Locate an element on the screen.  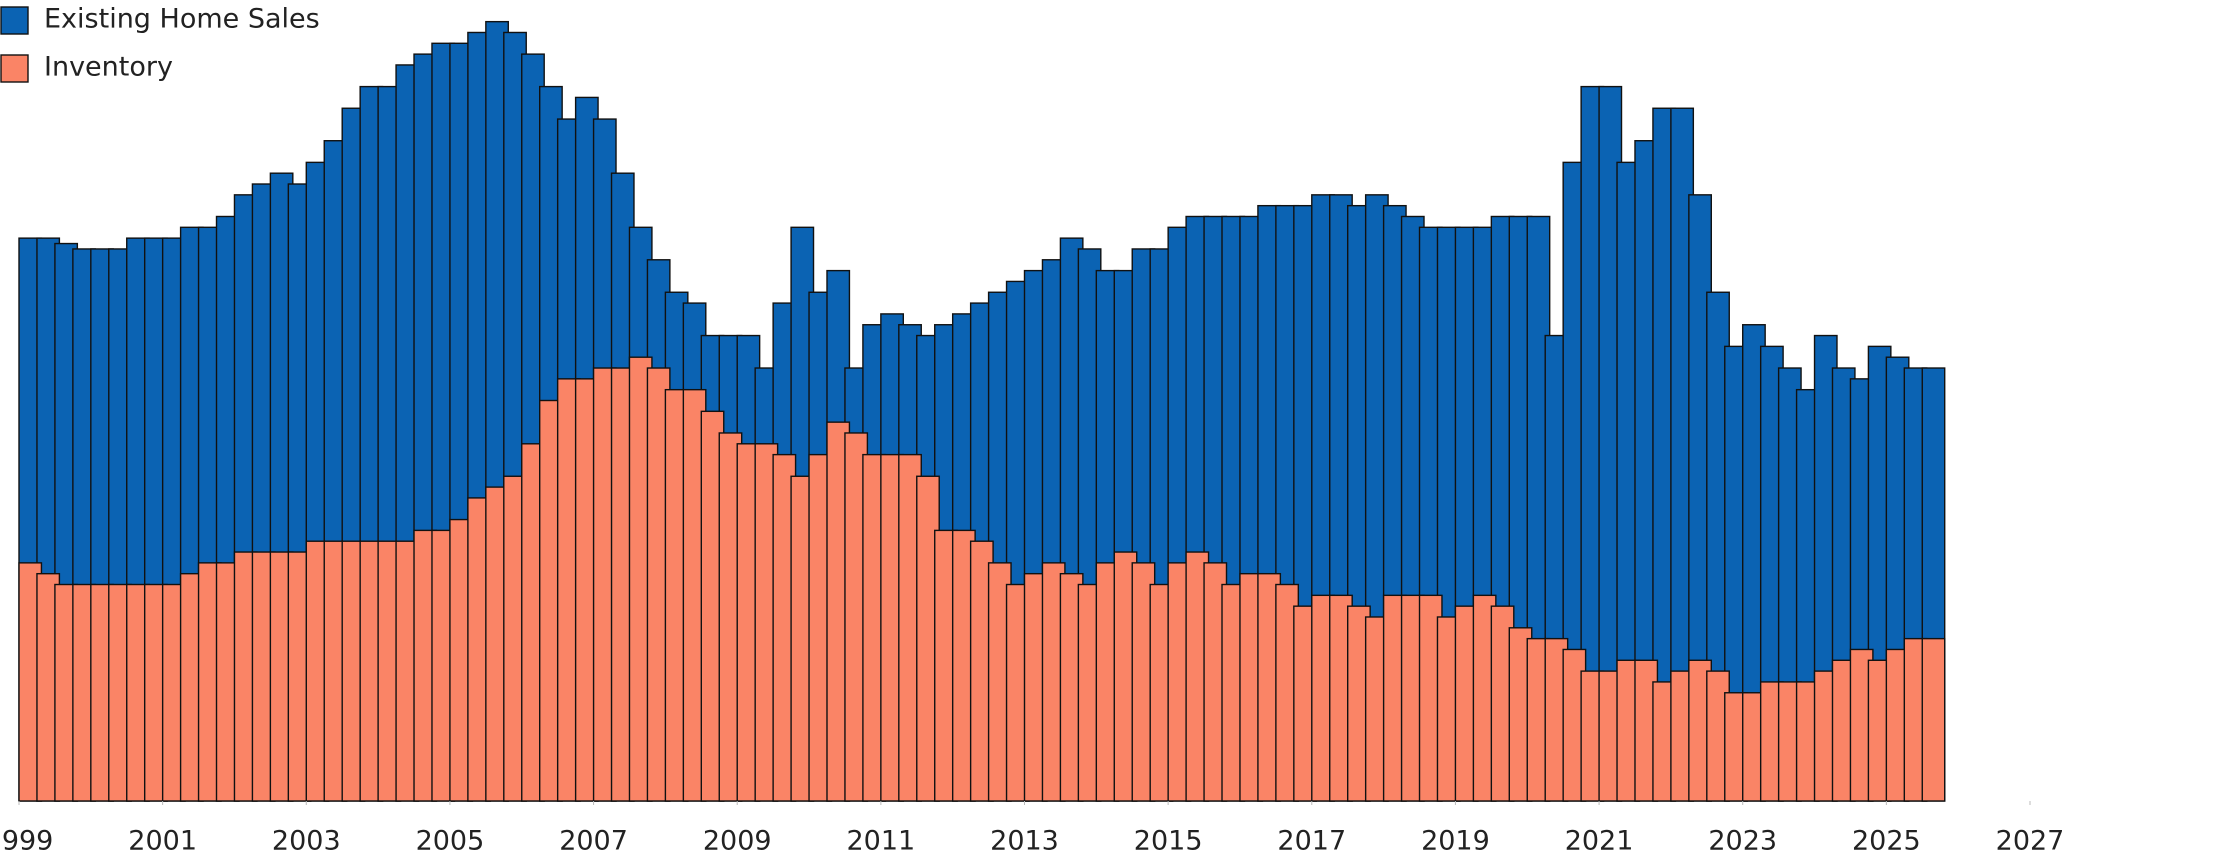
x-tick-label: 2005 is located at coordinates (450, 841).